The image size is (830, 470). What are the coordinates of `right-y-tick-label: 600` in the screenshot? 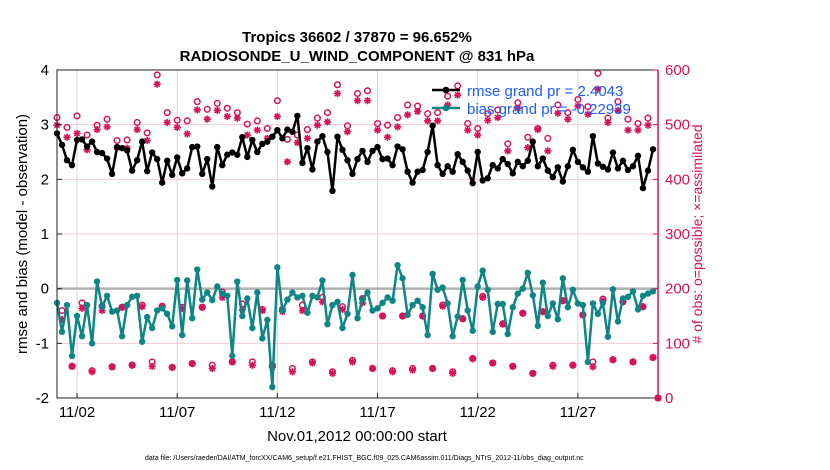 It's located at (677, 70).